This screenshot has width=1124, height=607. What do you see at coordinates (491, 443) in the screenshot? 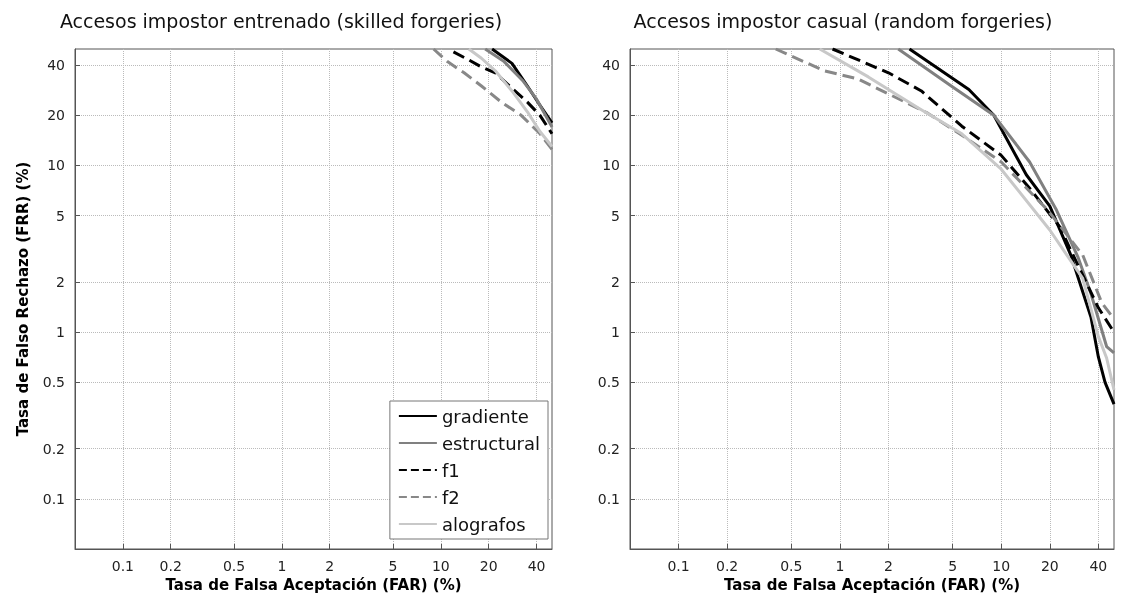
I see `legend-label: estructural` at bounding box center [491, 443].